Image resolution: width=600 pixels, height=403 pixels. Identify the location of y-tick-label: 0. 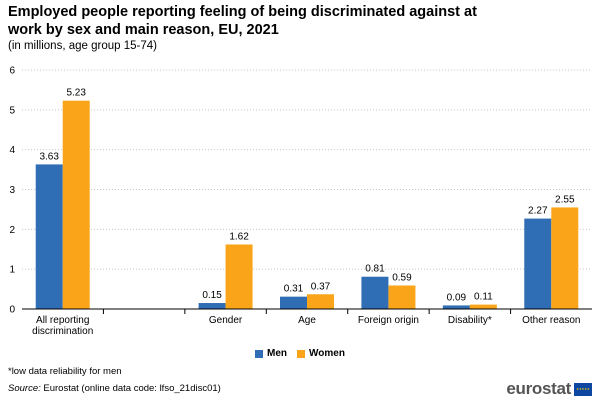
(12, 310).